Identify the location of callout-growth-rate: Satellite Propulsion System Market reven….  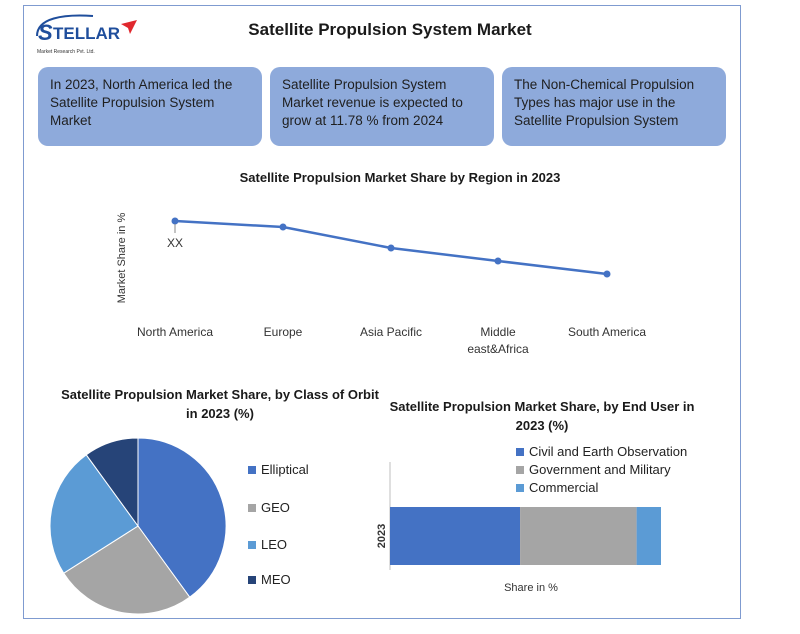
(382, 106).